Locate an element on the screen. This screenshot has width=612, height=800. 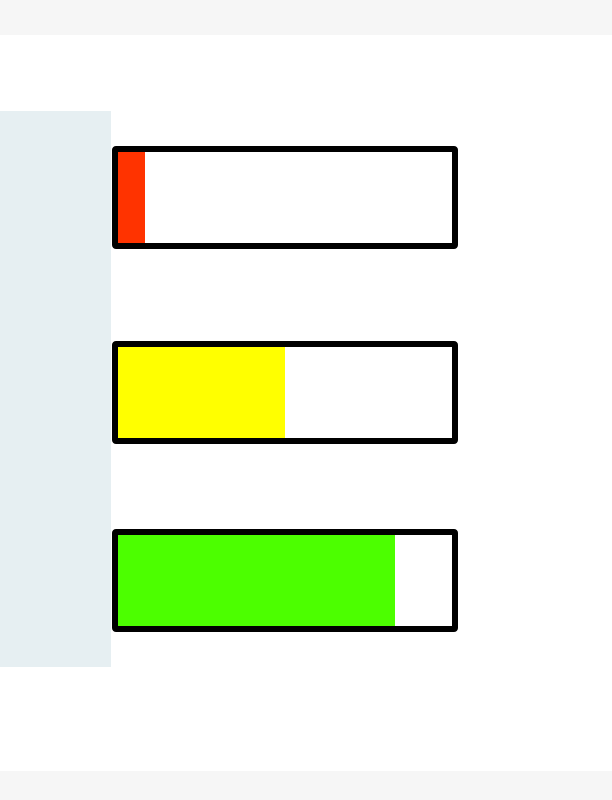
progress-bar-high is located at coordinates (285, 580).